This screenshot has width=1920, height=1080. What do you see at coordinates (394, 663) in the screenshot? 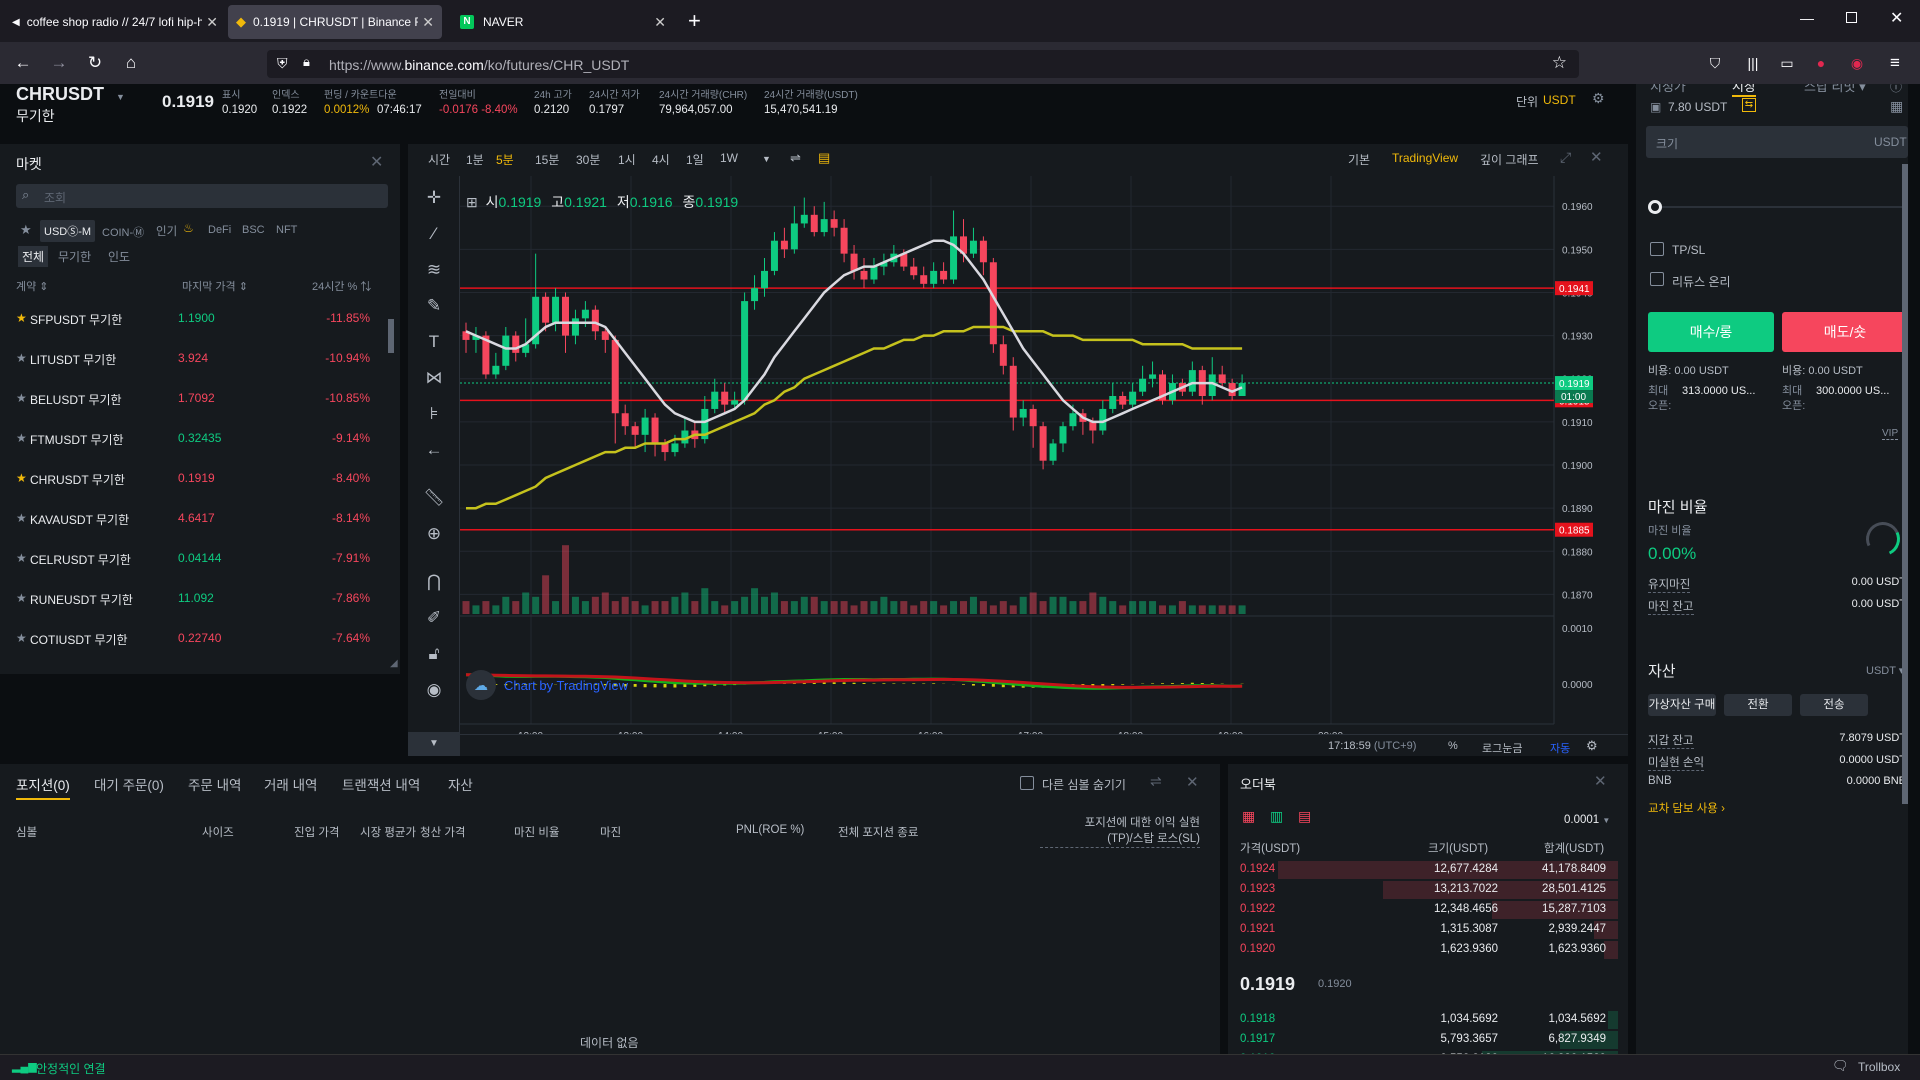
I see `resize-corner-icon: ◢` at bounding box center [394, 663].